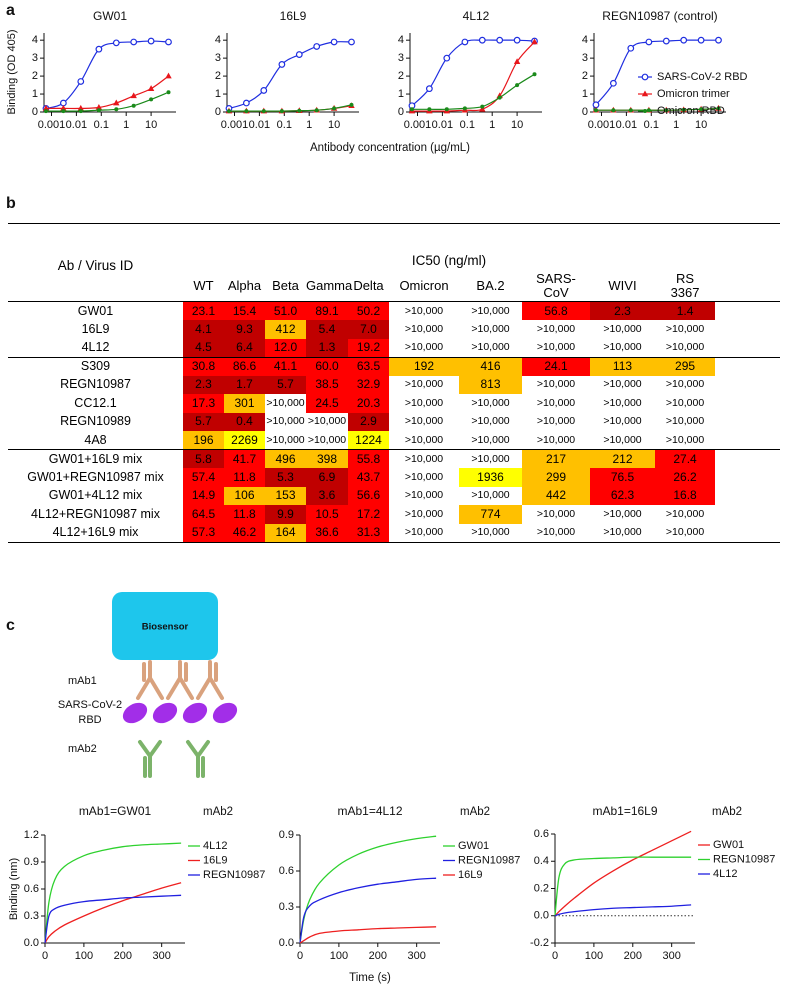 The width and height of the screenshot is (788, 987). I want to click on x-tick-label: 10, so click(334, 125).